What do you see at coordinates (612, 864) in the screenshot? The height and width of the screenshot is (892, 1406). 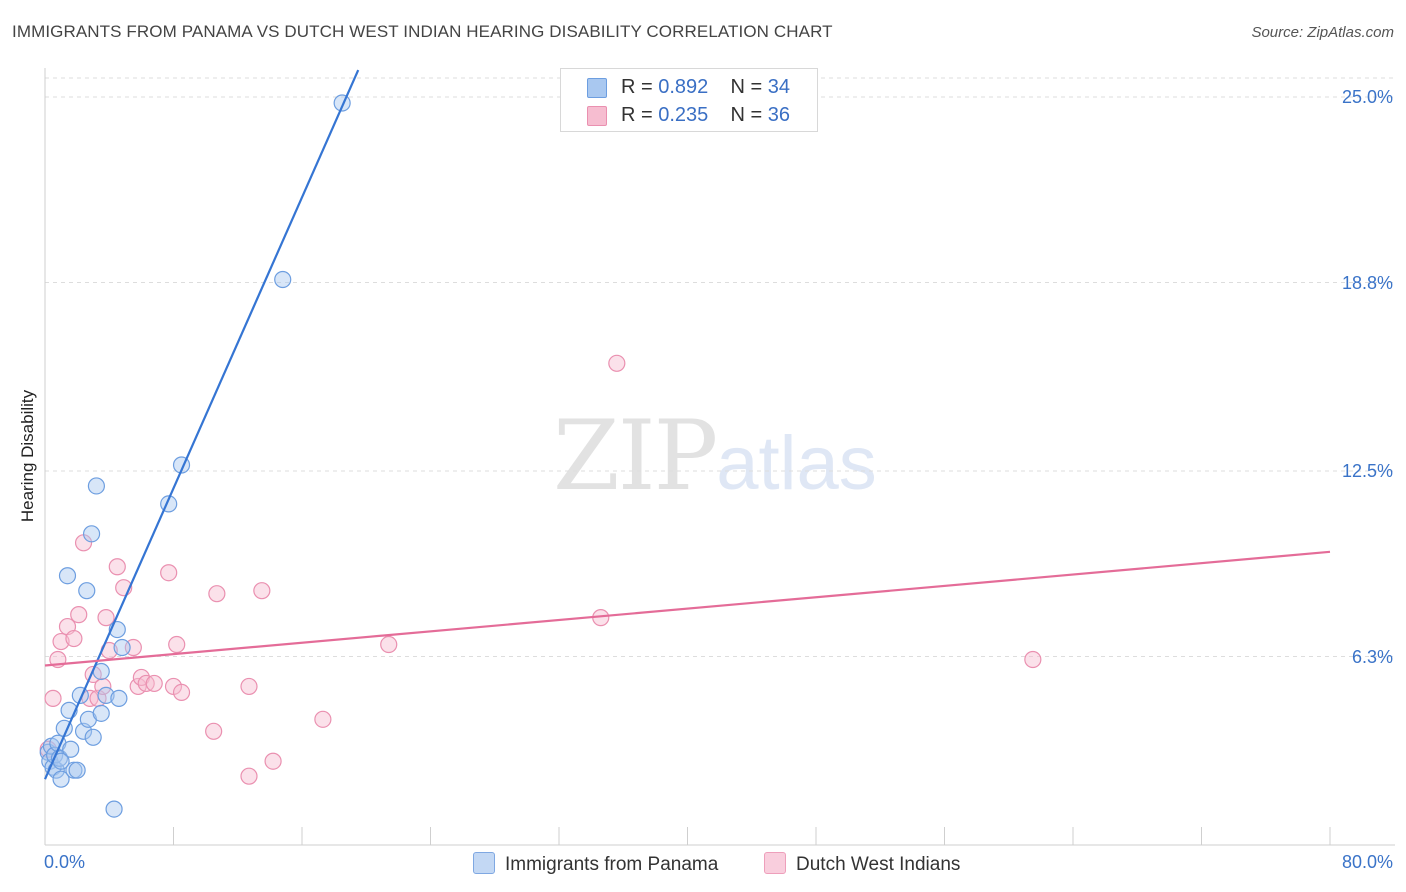 I see `legend-bottom-label-panama: Immigrants from Panama` at bounding box center [612, 864].